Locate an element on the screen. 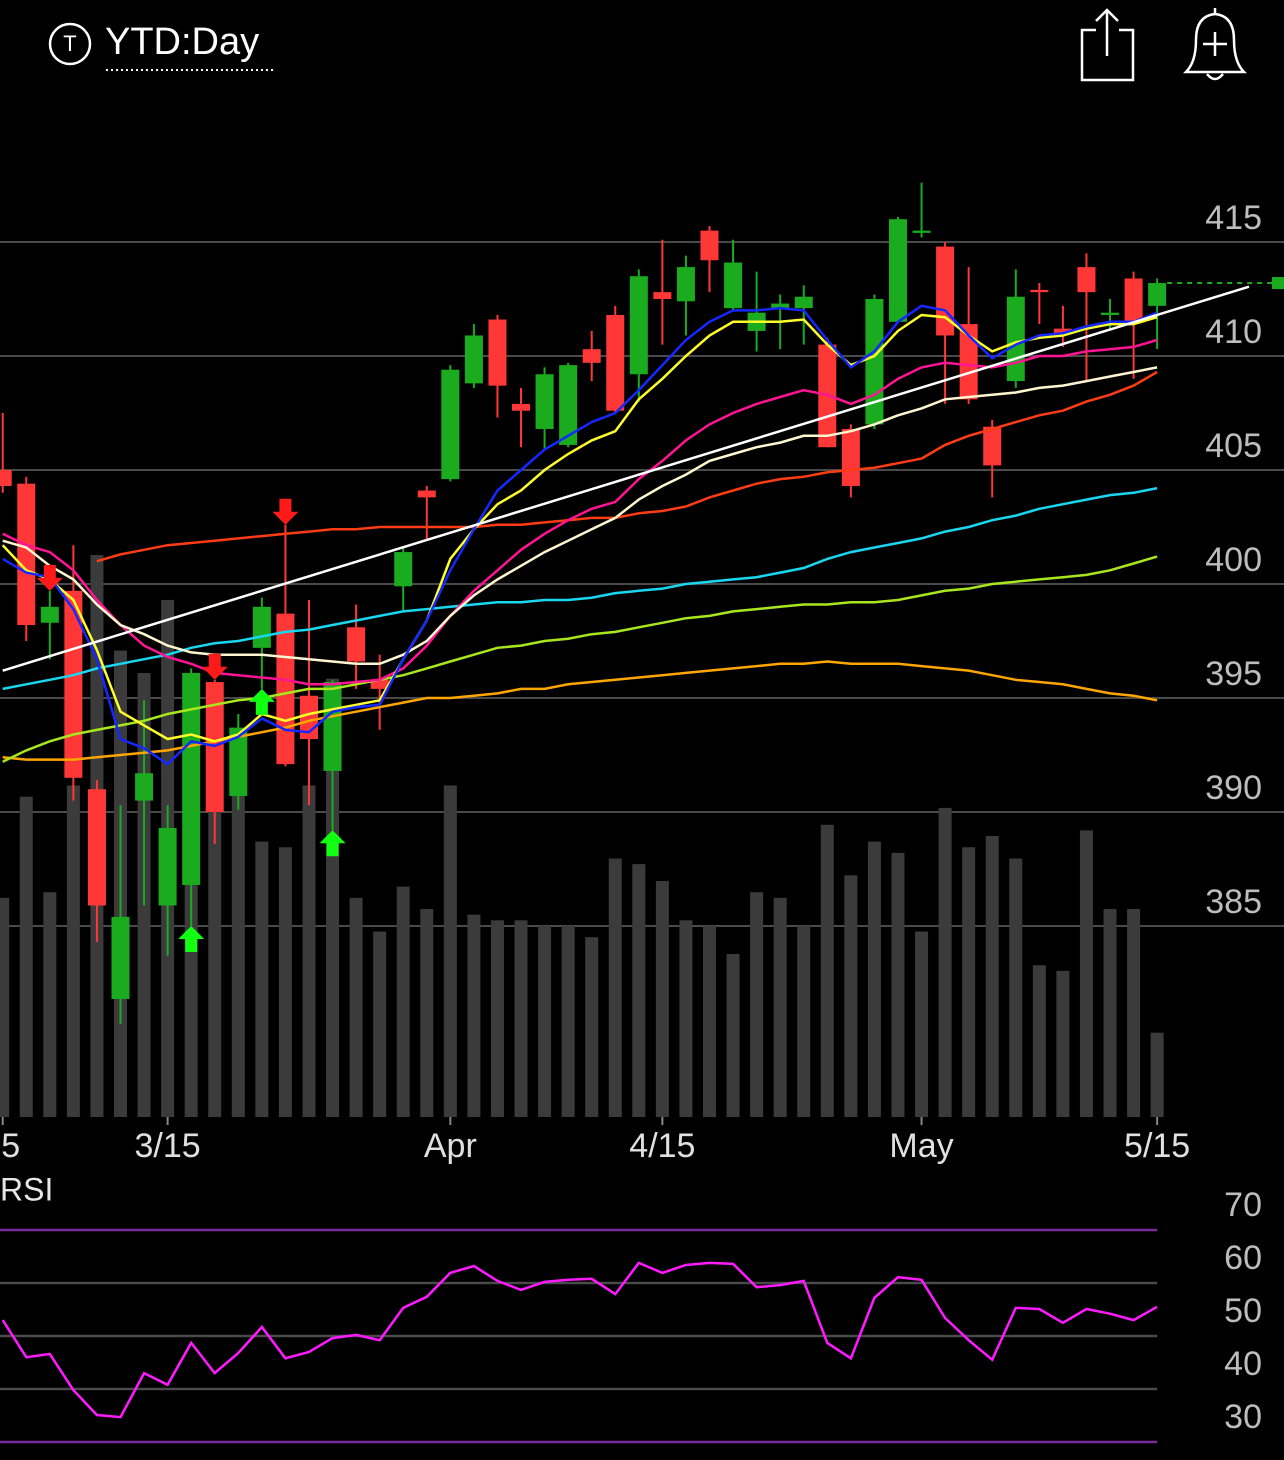 This screenshot has width=1284, height=1460. y-tick-label: 385 is located at coordinates (1233, 902).